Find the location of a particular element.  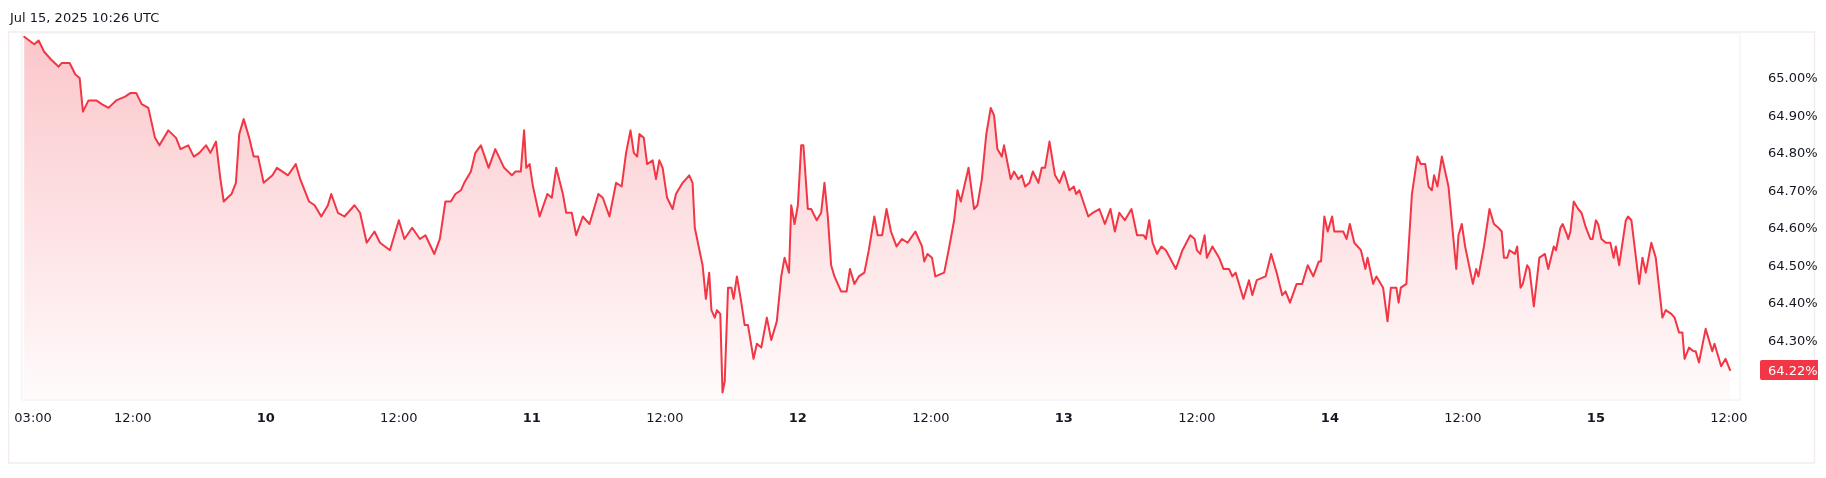

x-tick-label: 13 is located at coordinates (1063, 417).